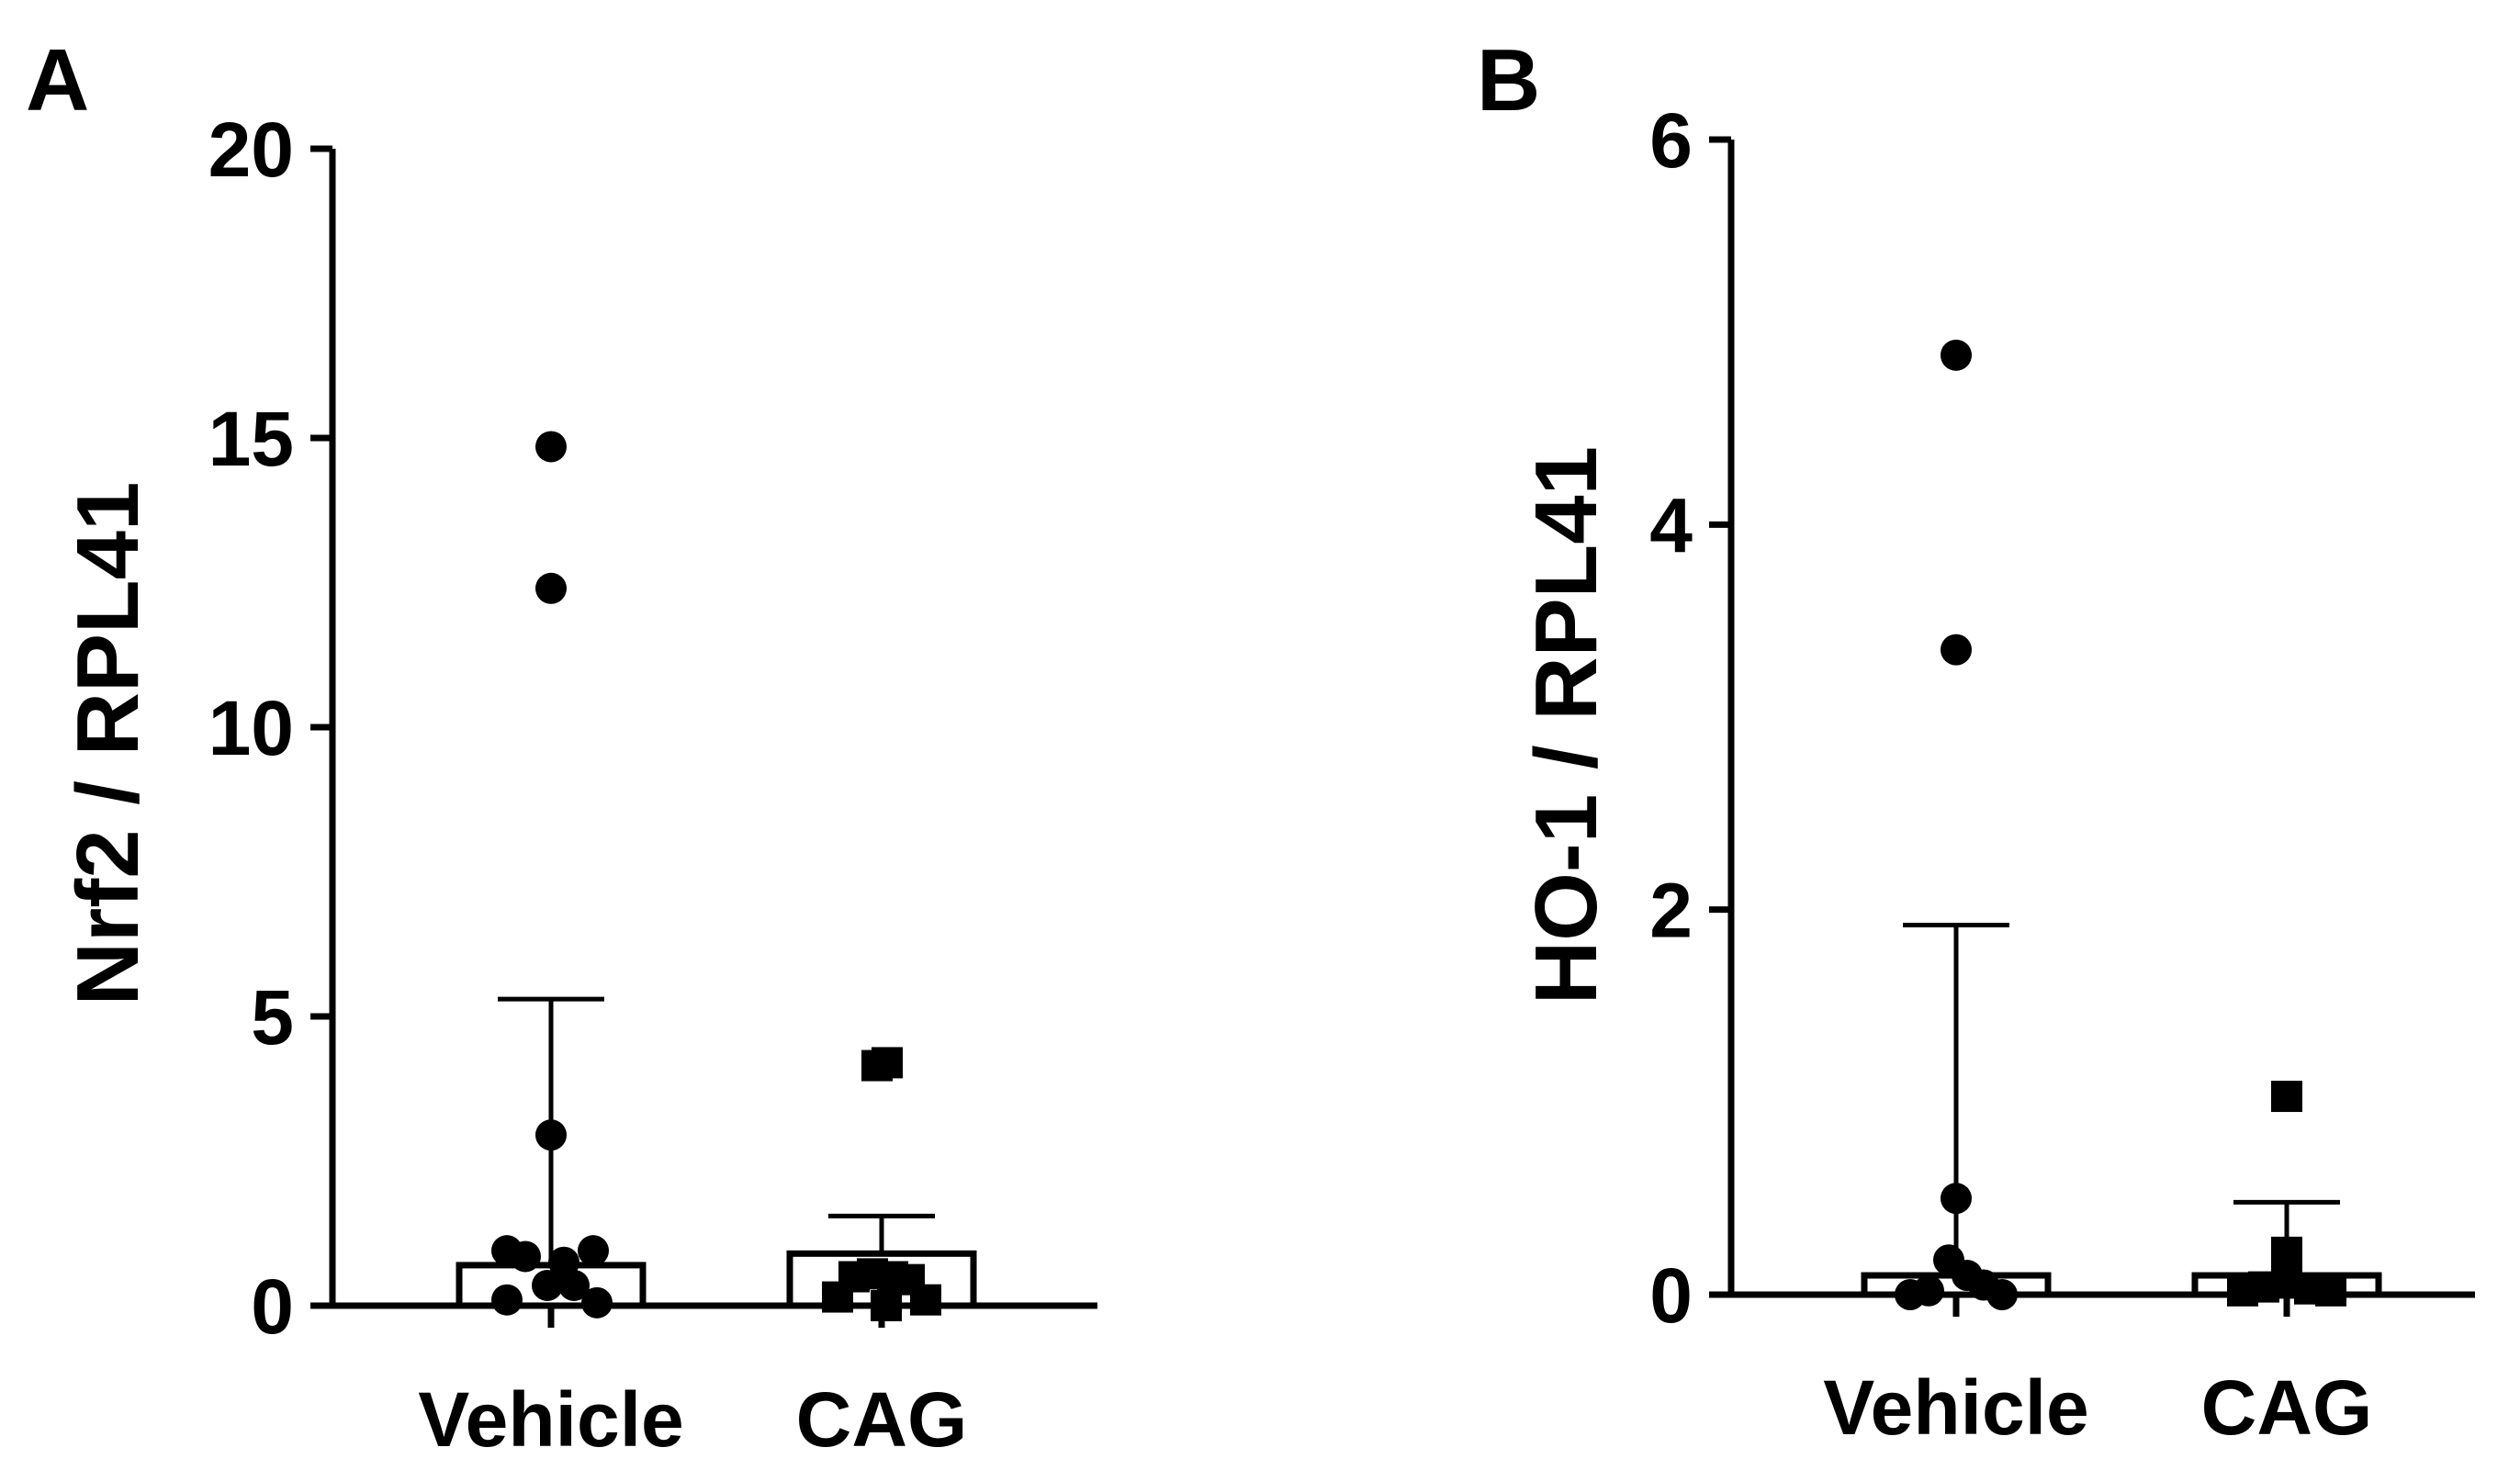 The height and width of the screenshot is (1459, 2520). I want to click on panel-a-y-tick-label: 0, so click(272, 1306).